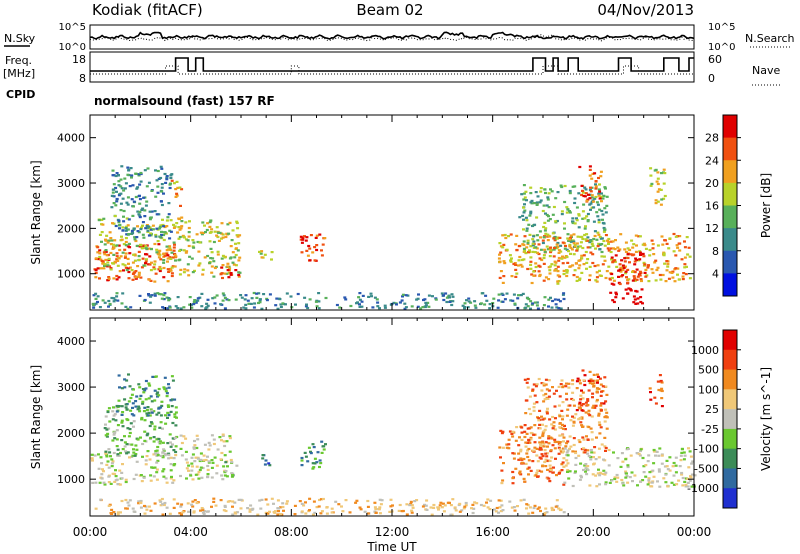 The width and height of the screenshot is (800, 554). Describe the element at coordinates (392, 64) in the screenshot. I see `freq-line` at that location.